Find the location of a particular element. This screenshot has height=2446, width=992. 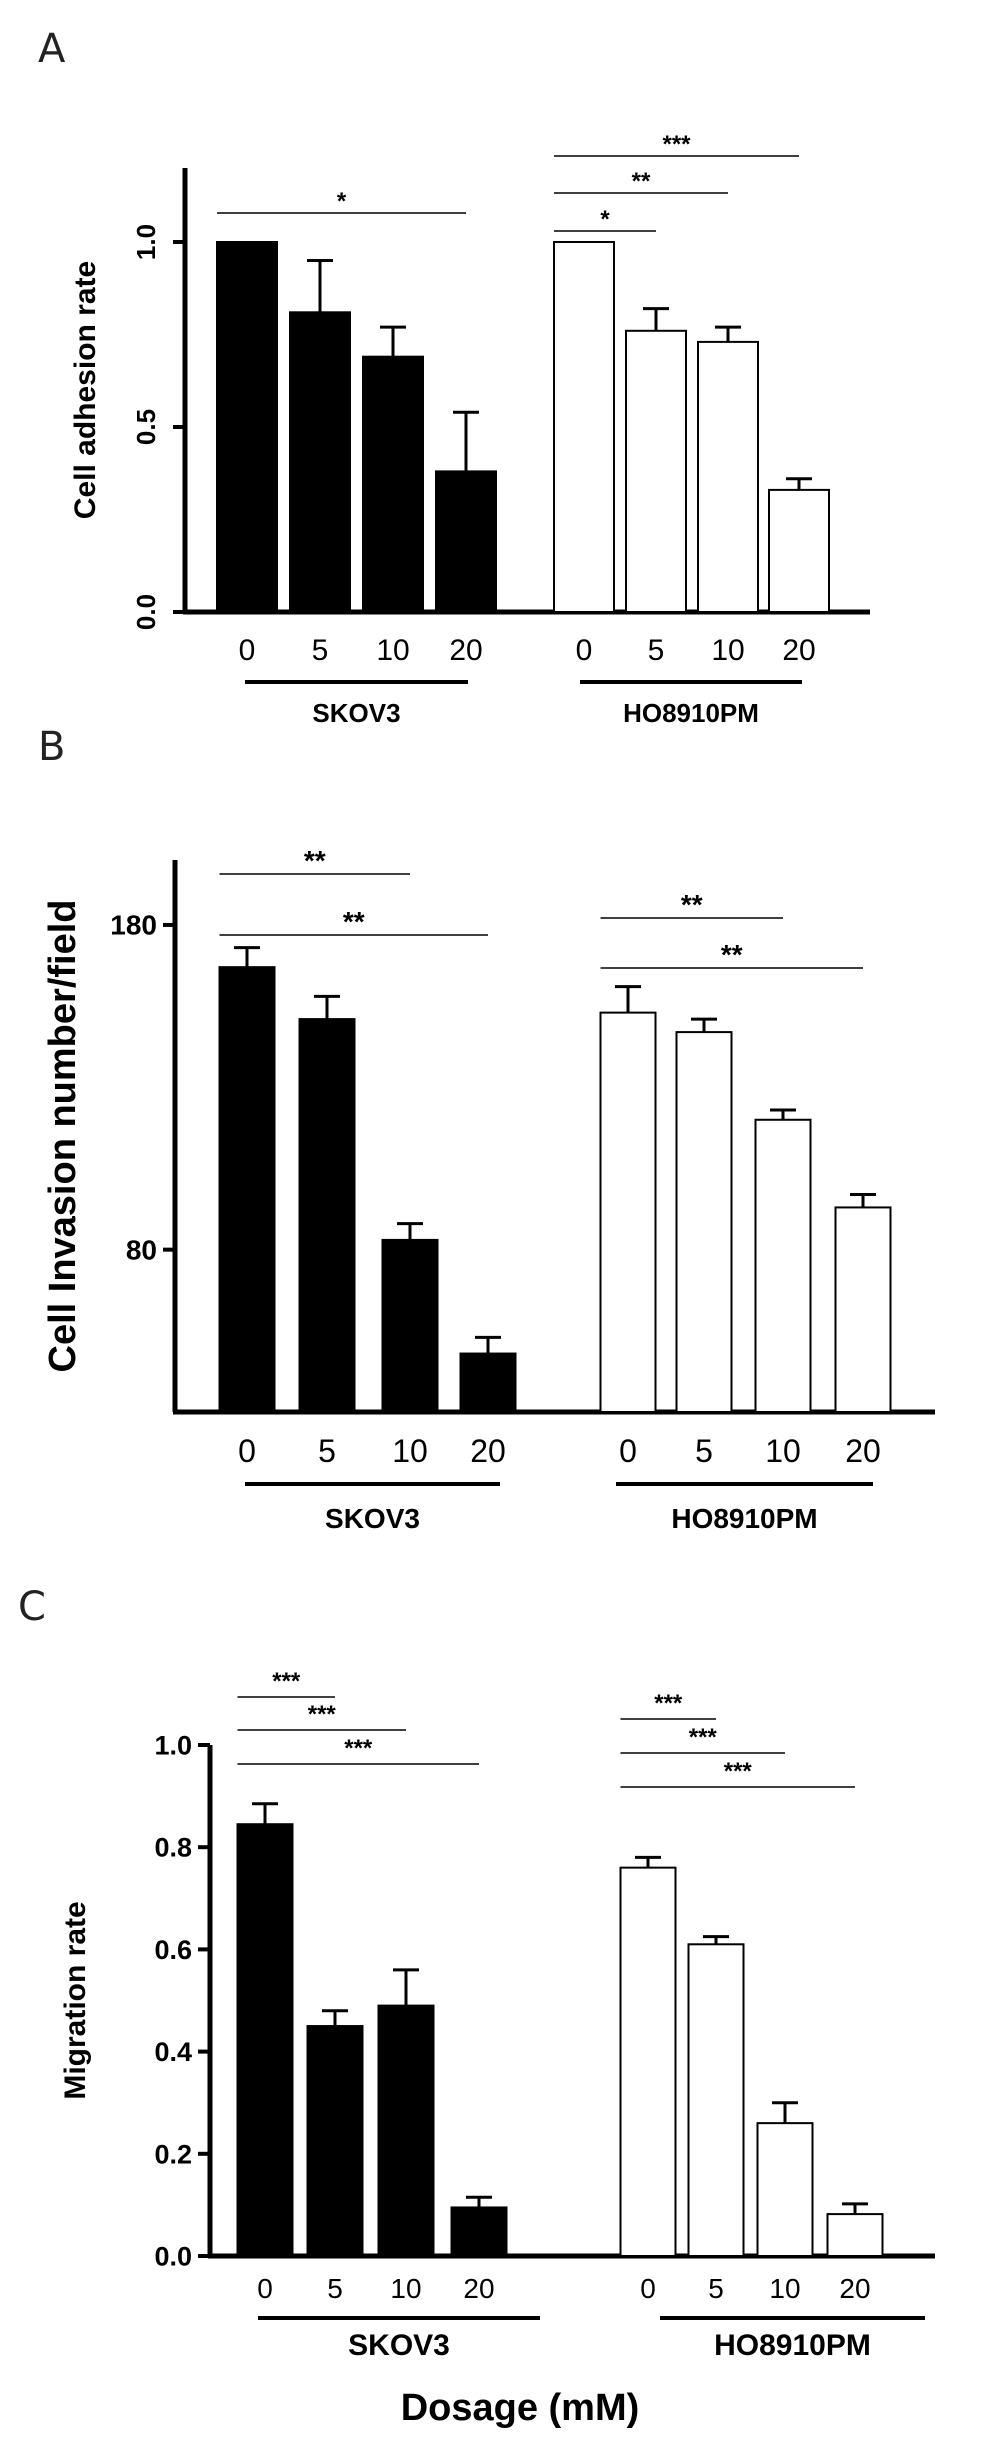

y-tick-label: 0.6 is located at coordinates (173, 1950).